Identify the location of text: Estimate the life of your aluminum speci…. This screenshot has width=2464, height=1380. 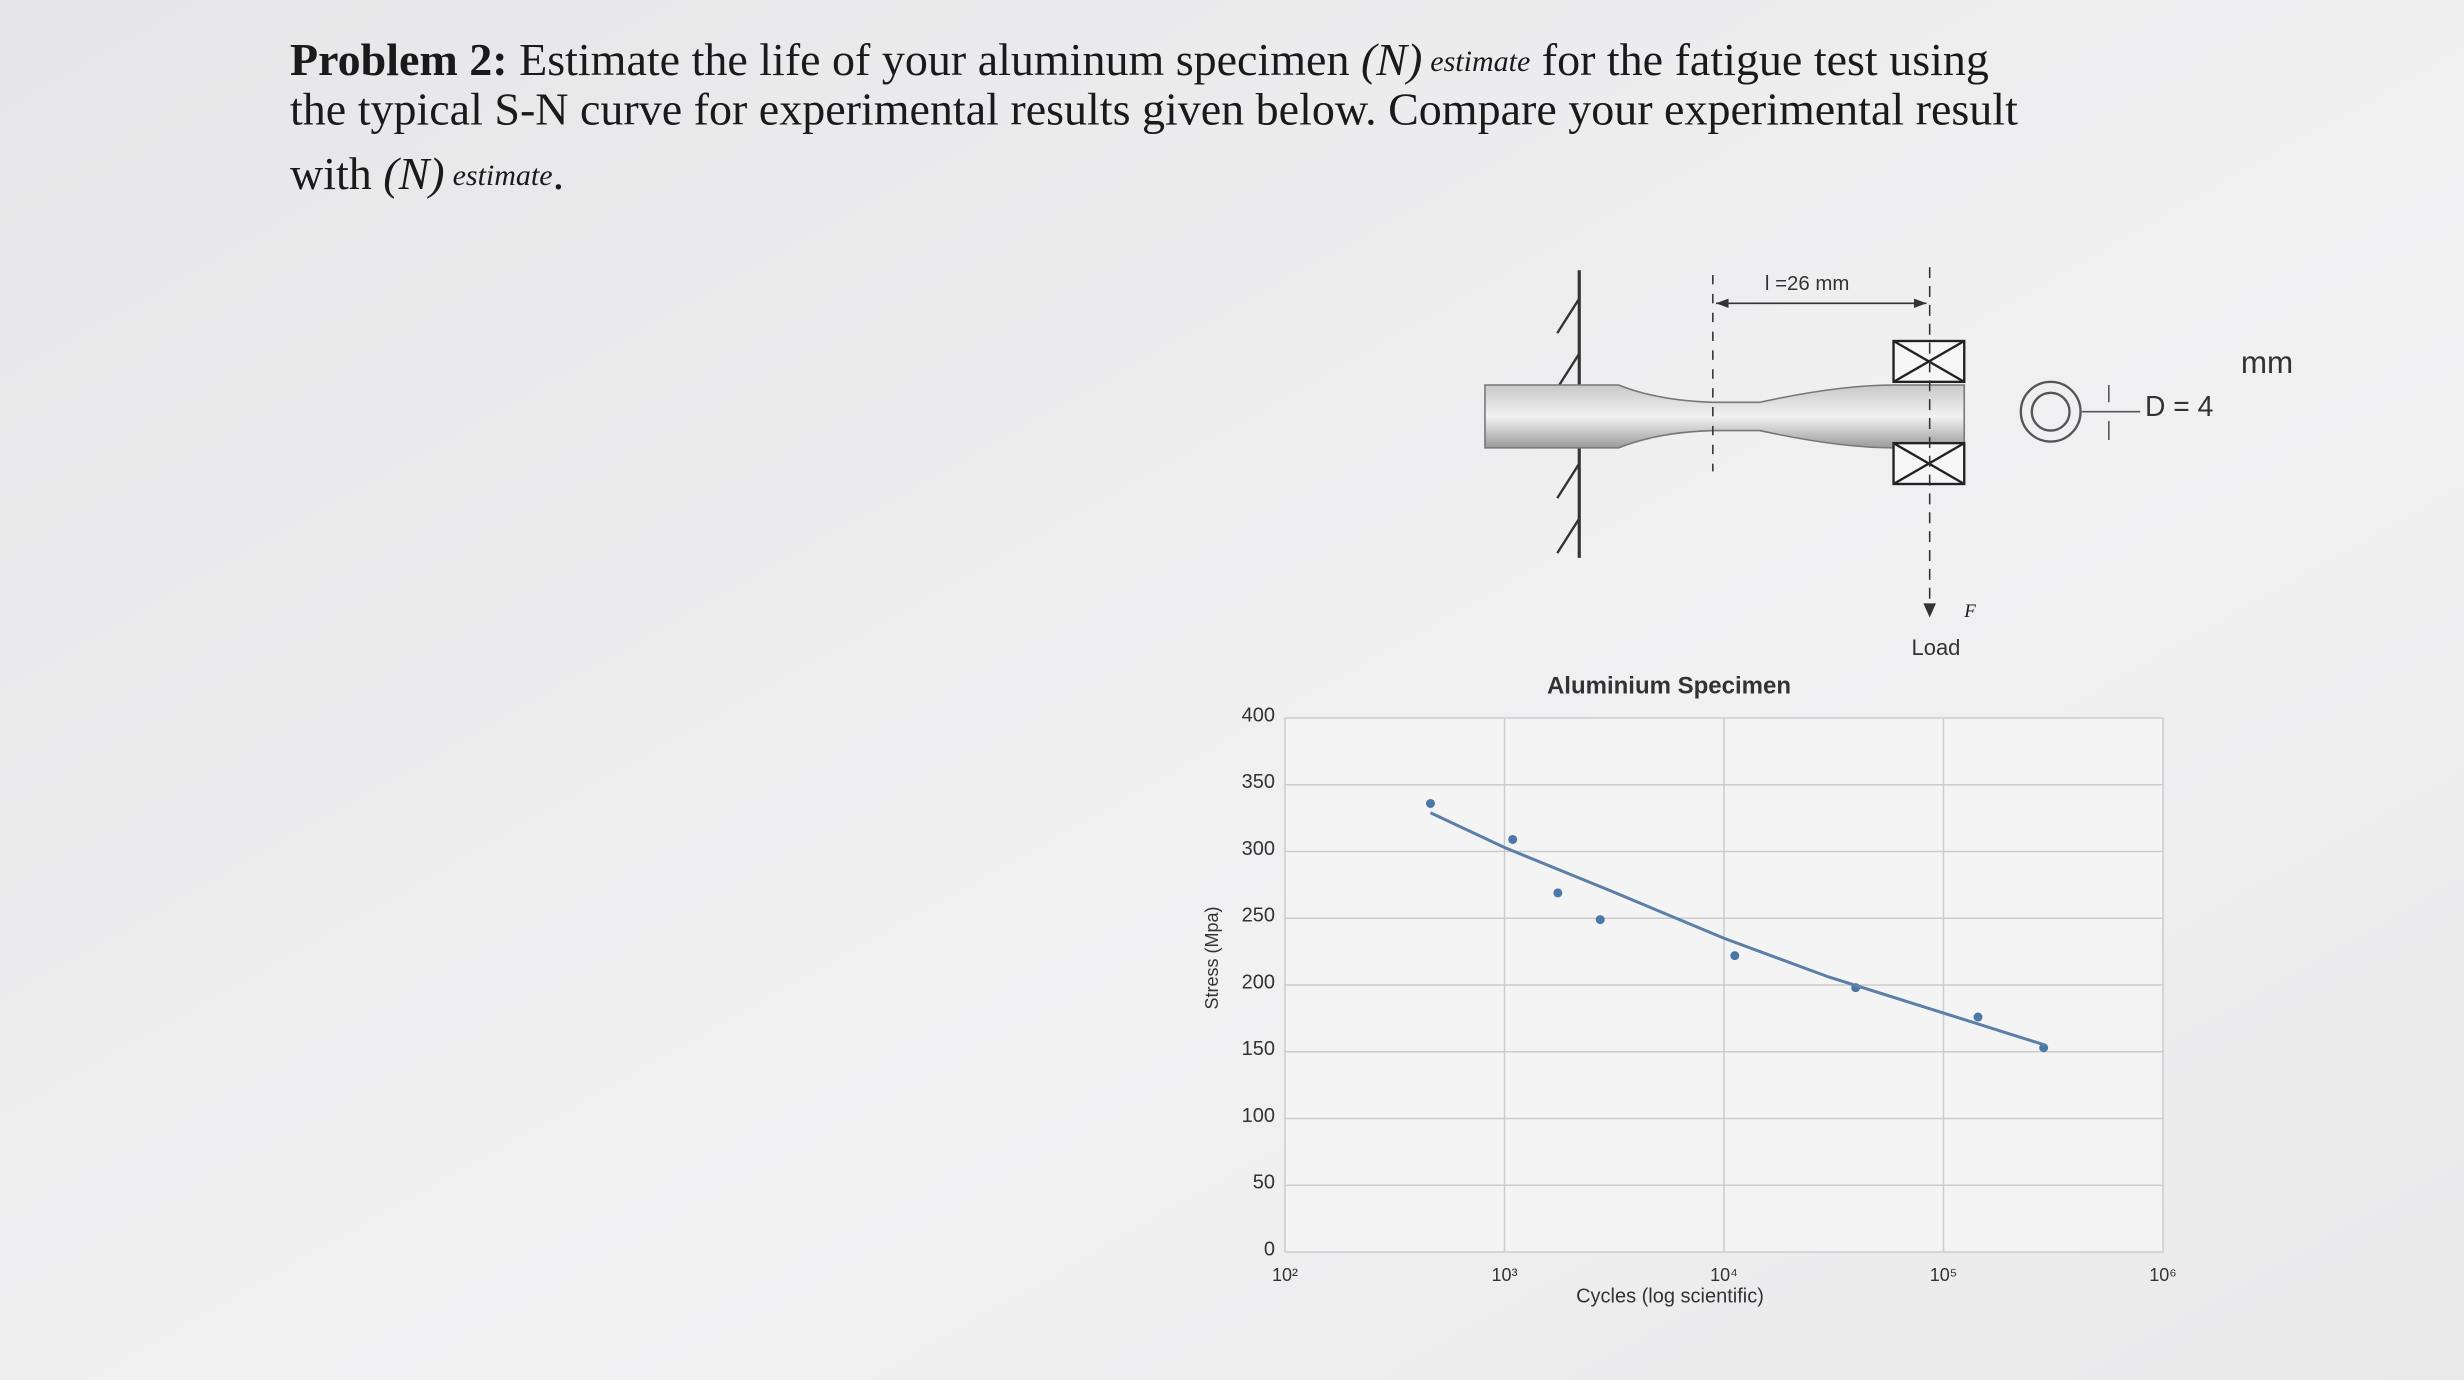
(934, 59).